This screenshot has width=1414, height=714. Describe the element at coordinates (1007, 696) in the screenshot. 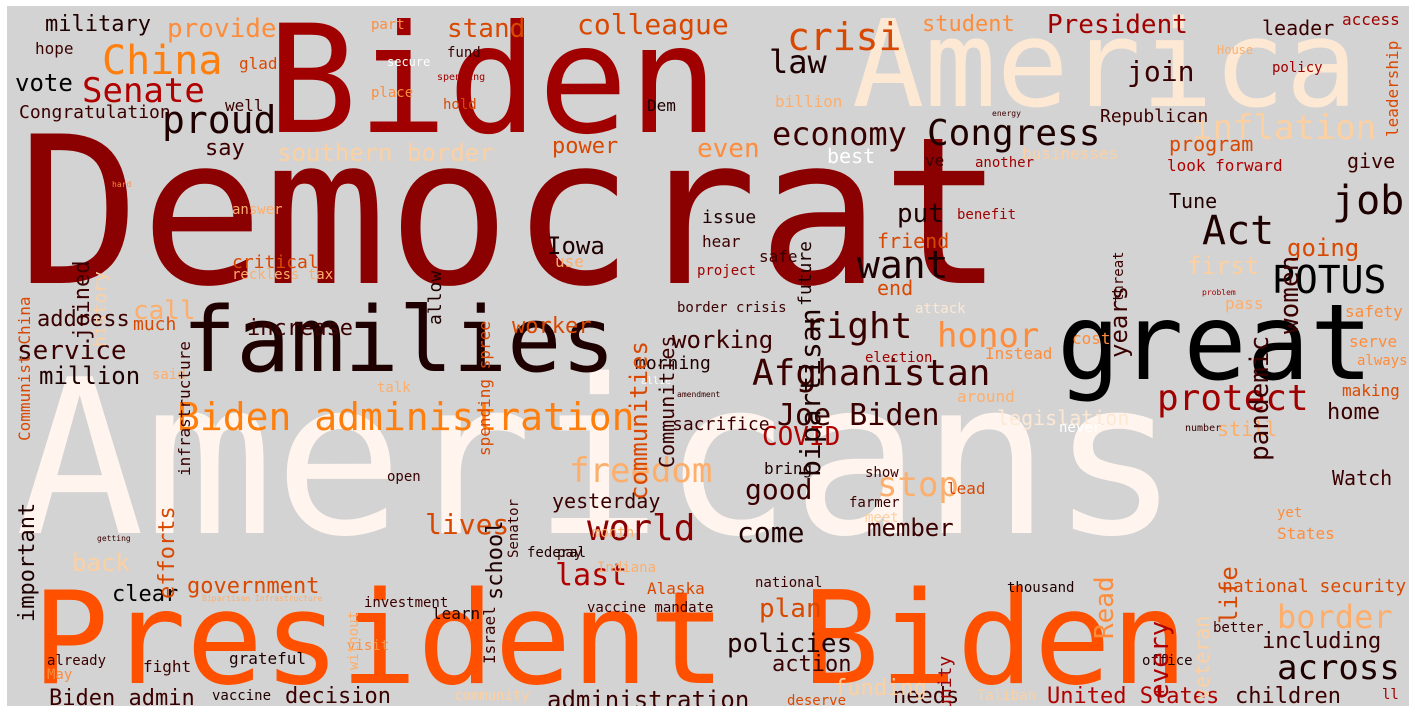

I see `word-taliban: Taliban` at that location.